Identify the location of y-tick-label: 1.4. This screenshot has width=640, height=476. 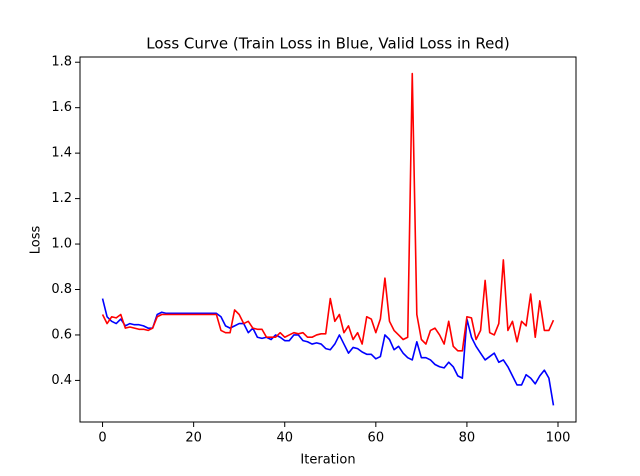
(61, 153).